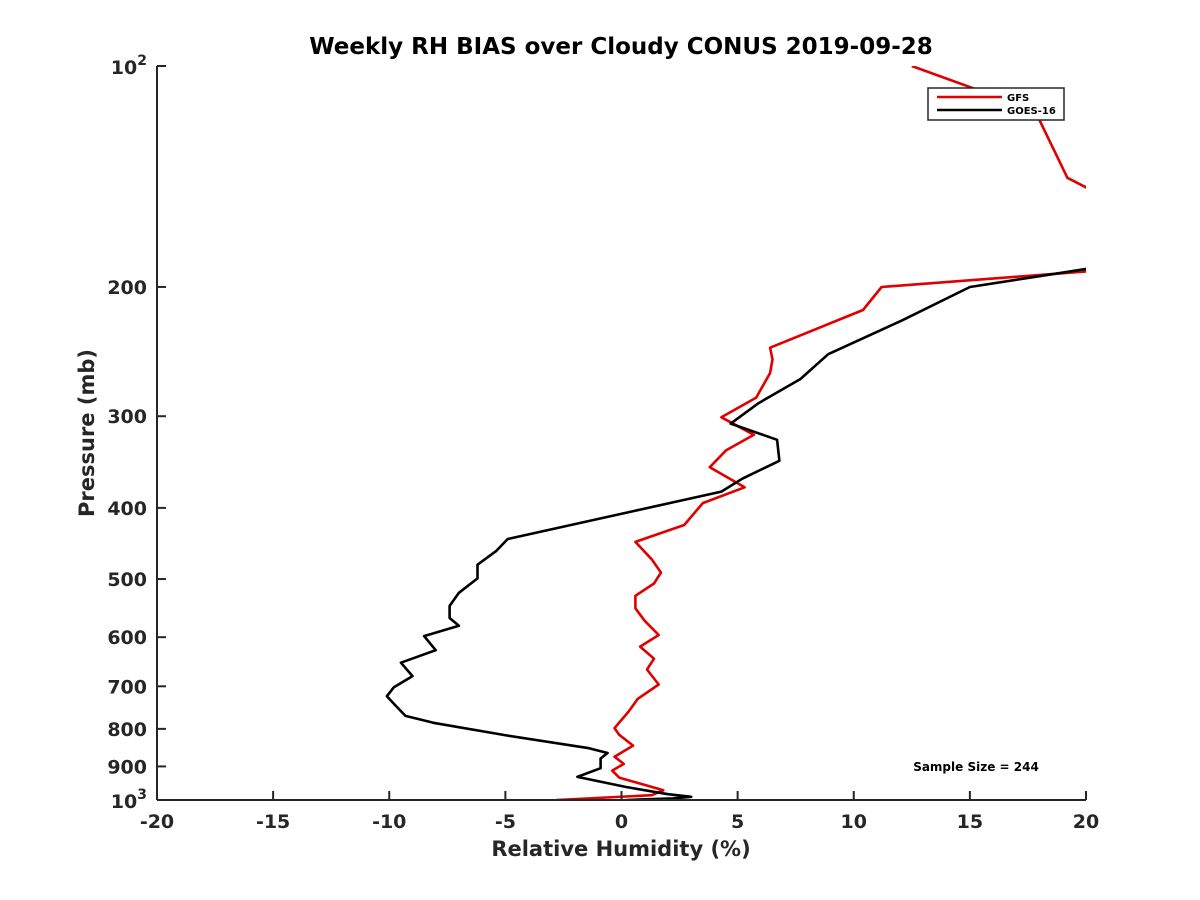  I want to click on x-axis-ticks: -20 -15 -10 -5 0 5 10 15 20, so click(619, 812).